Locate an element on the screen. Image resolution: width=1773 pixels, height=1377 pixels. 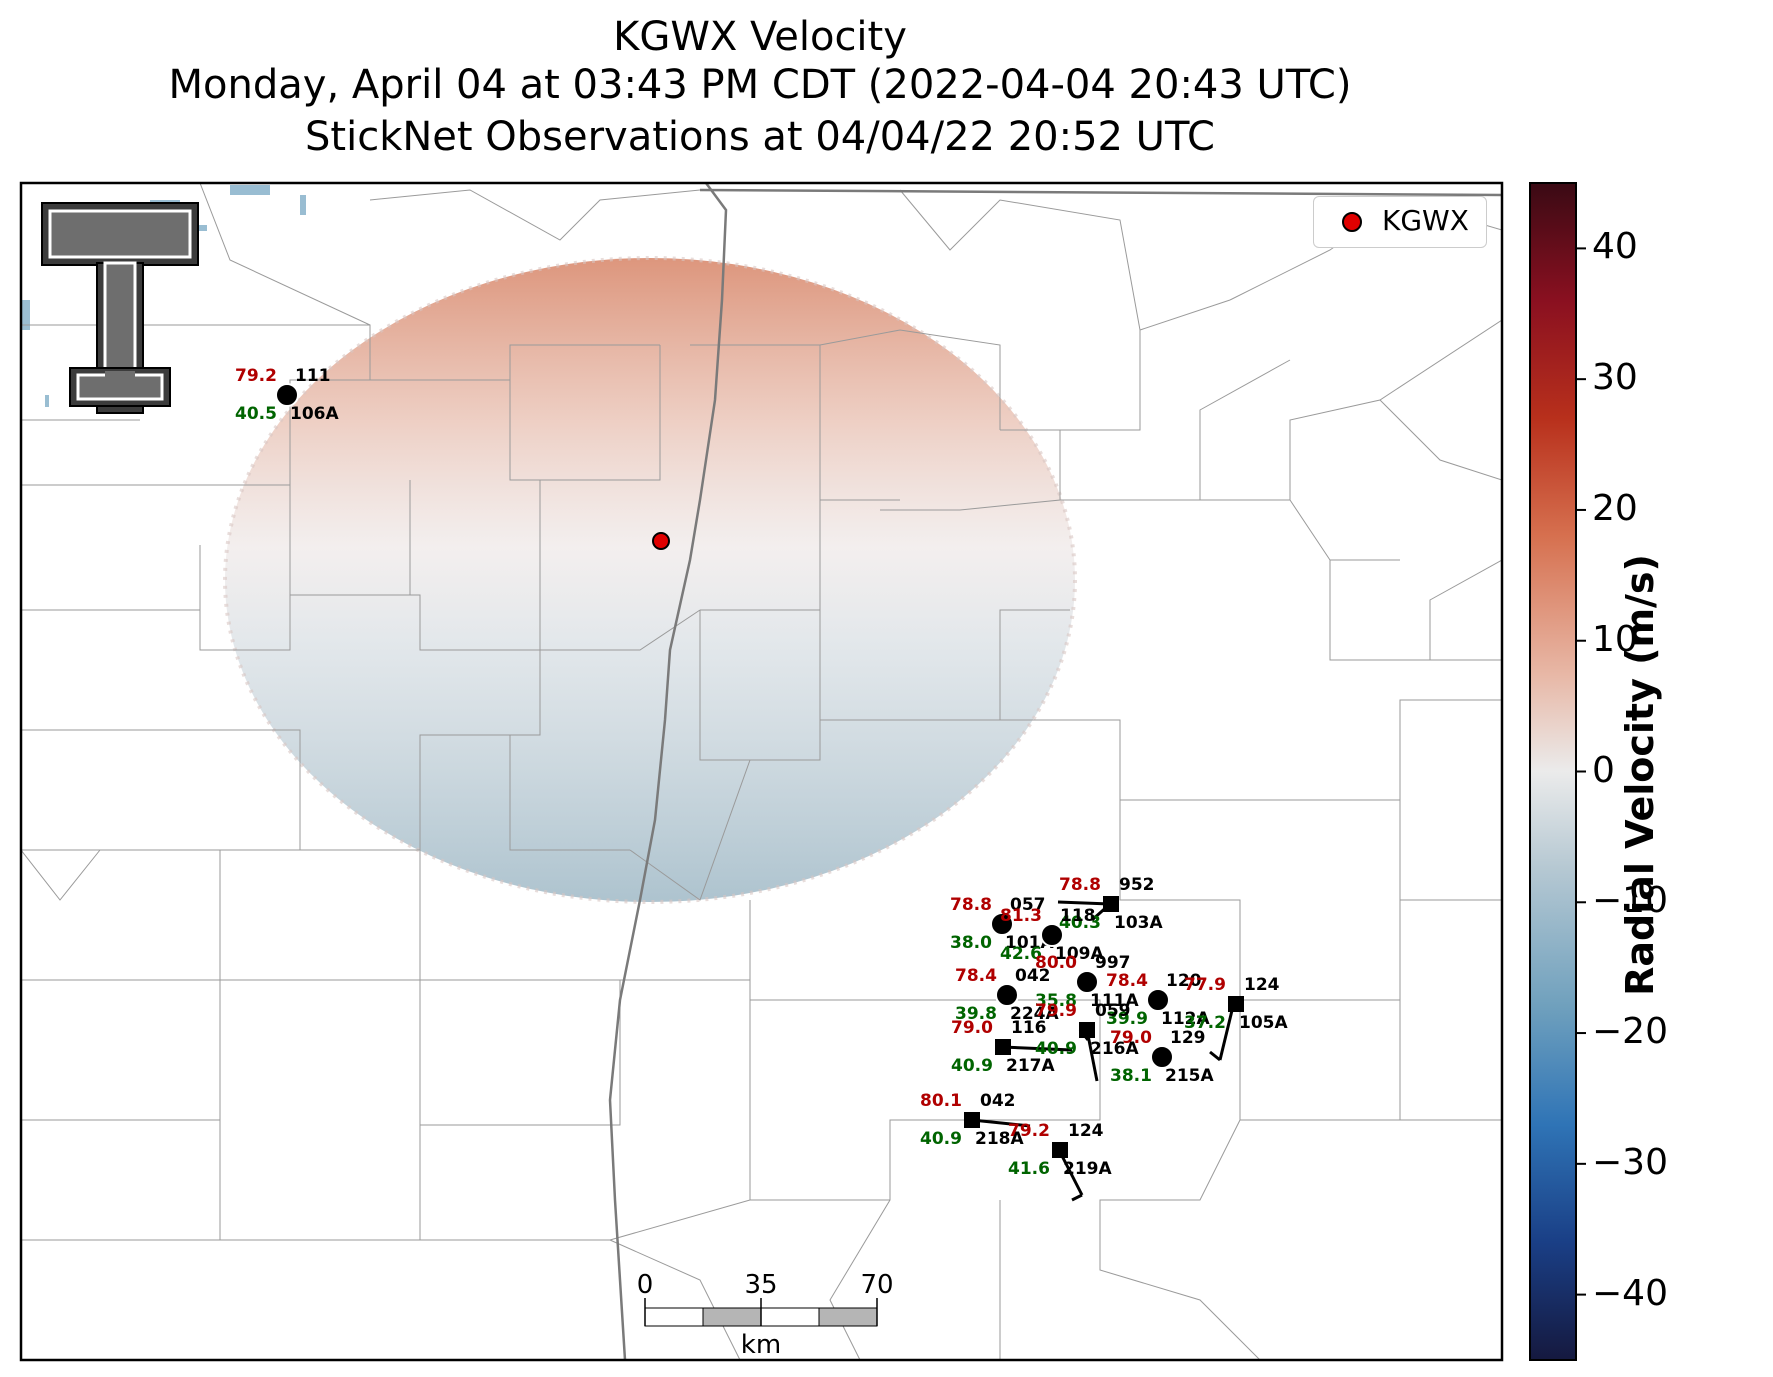
scalebar-unit: km is located at coordinates (761, 1345).